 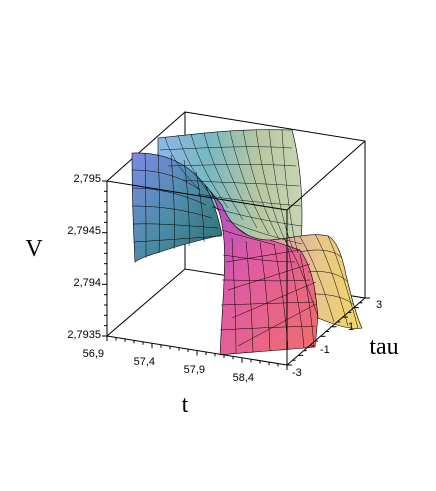 What do you see at coordinates (84, 335) in the screenshot?
I see `z-tick-label: 2,7935` at bounding box center [84, 335].